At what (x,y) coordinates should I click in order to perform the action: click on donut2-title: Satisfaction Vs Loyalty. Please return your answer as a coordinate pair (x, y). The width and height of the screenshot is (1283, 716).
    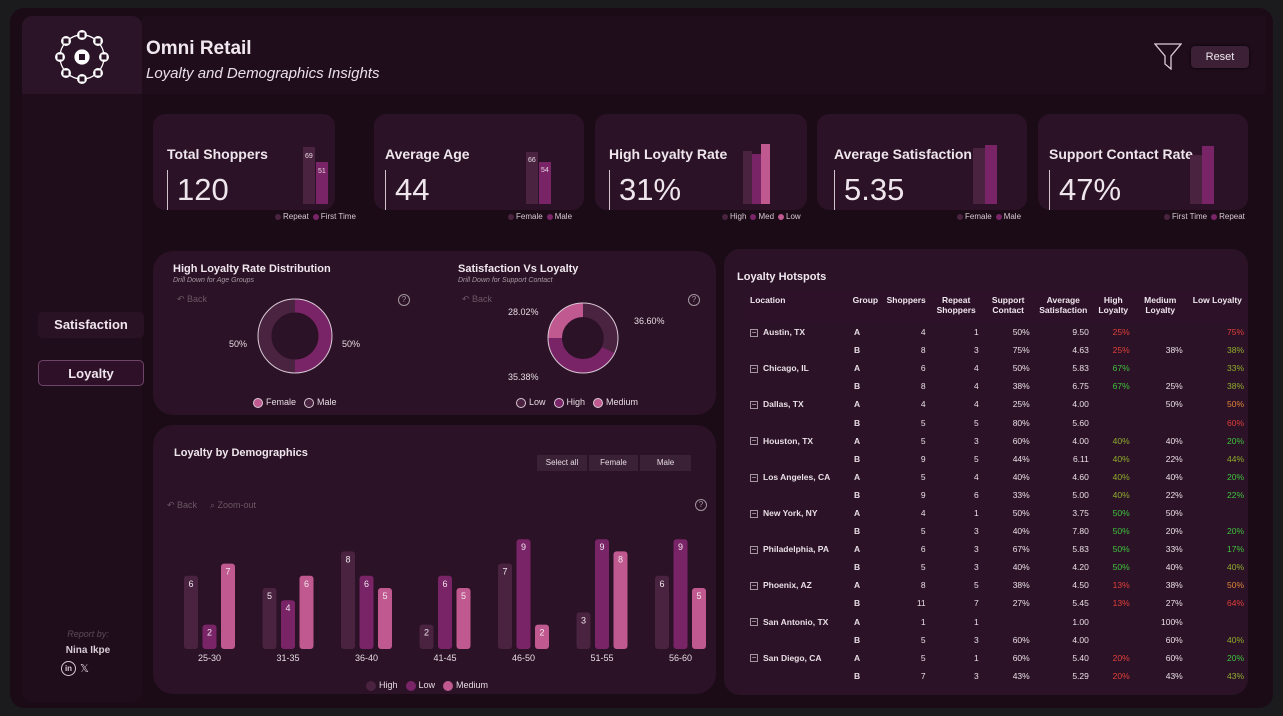
    Looking at the image, I should click on (518, 269).